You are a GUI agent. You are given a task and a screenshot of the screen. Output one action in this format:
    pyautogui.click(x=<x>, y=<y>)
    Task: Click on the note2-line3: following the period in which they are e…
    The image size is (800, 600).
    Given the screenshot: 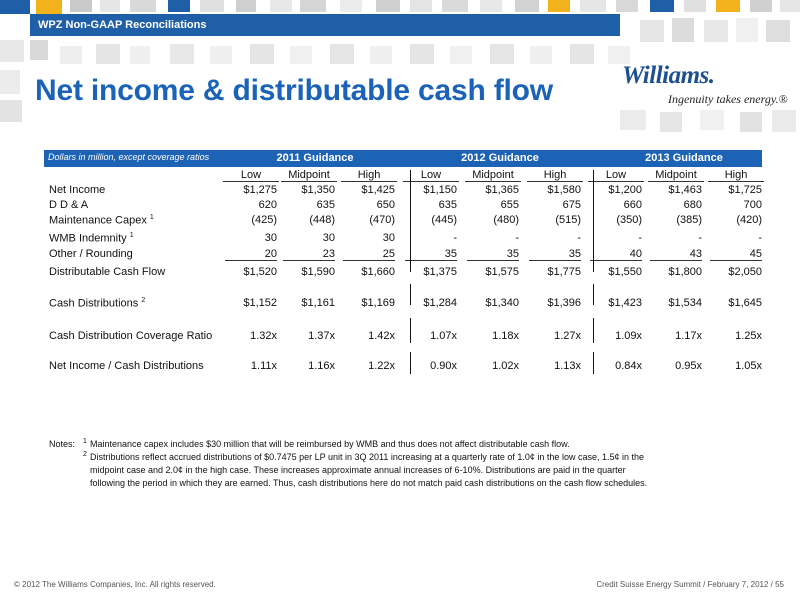 What is the action you would take?
    pyautogui.click(x=369, y=483)
    